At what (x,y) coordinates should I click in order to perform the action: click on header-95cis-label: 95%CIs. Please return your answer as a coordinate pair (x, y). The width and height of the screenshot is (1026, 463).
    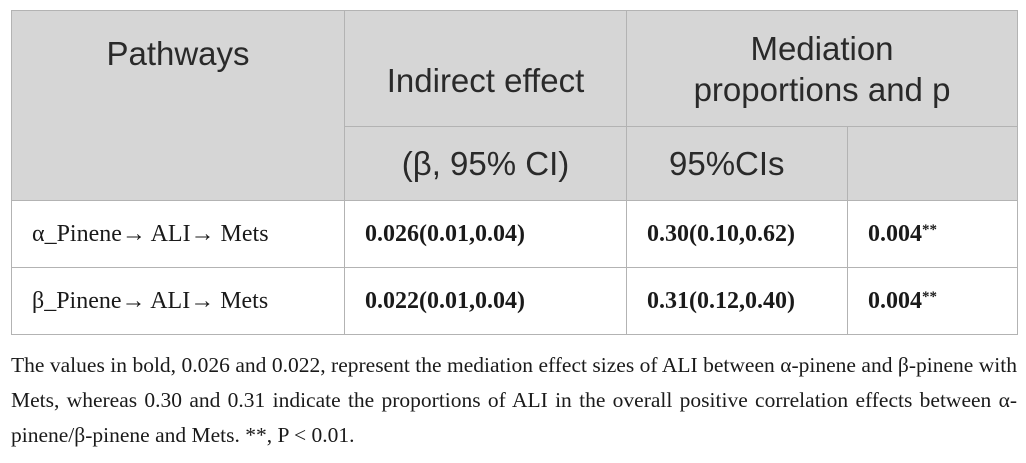
    Looking at the image, I should click on (727, 163).